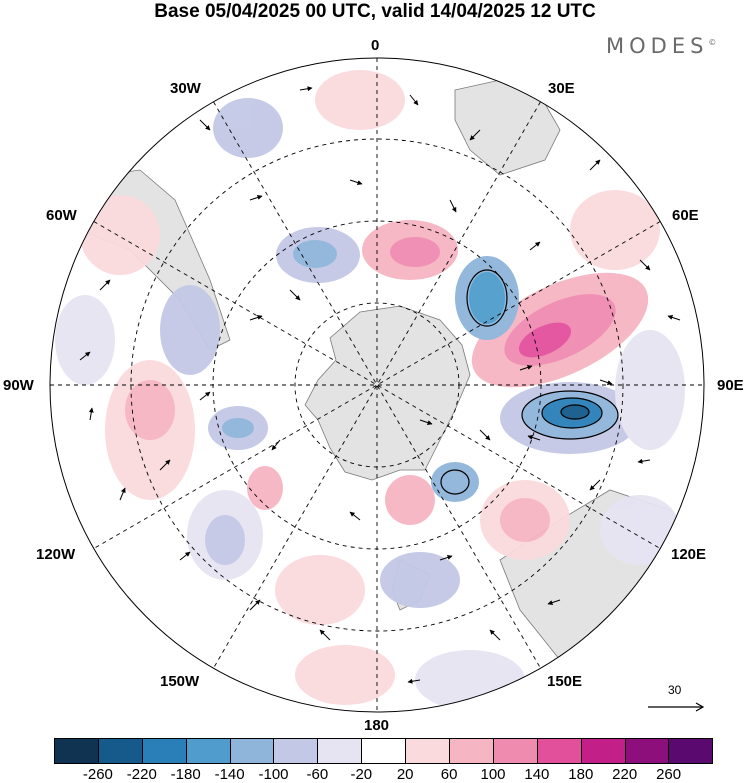 The width and height of the screenshot is (750, 783). I want to click on colorbar-tick-label: -260, so click(97, 774).